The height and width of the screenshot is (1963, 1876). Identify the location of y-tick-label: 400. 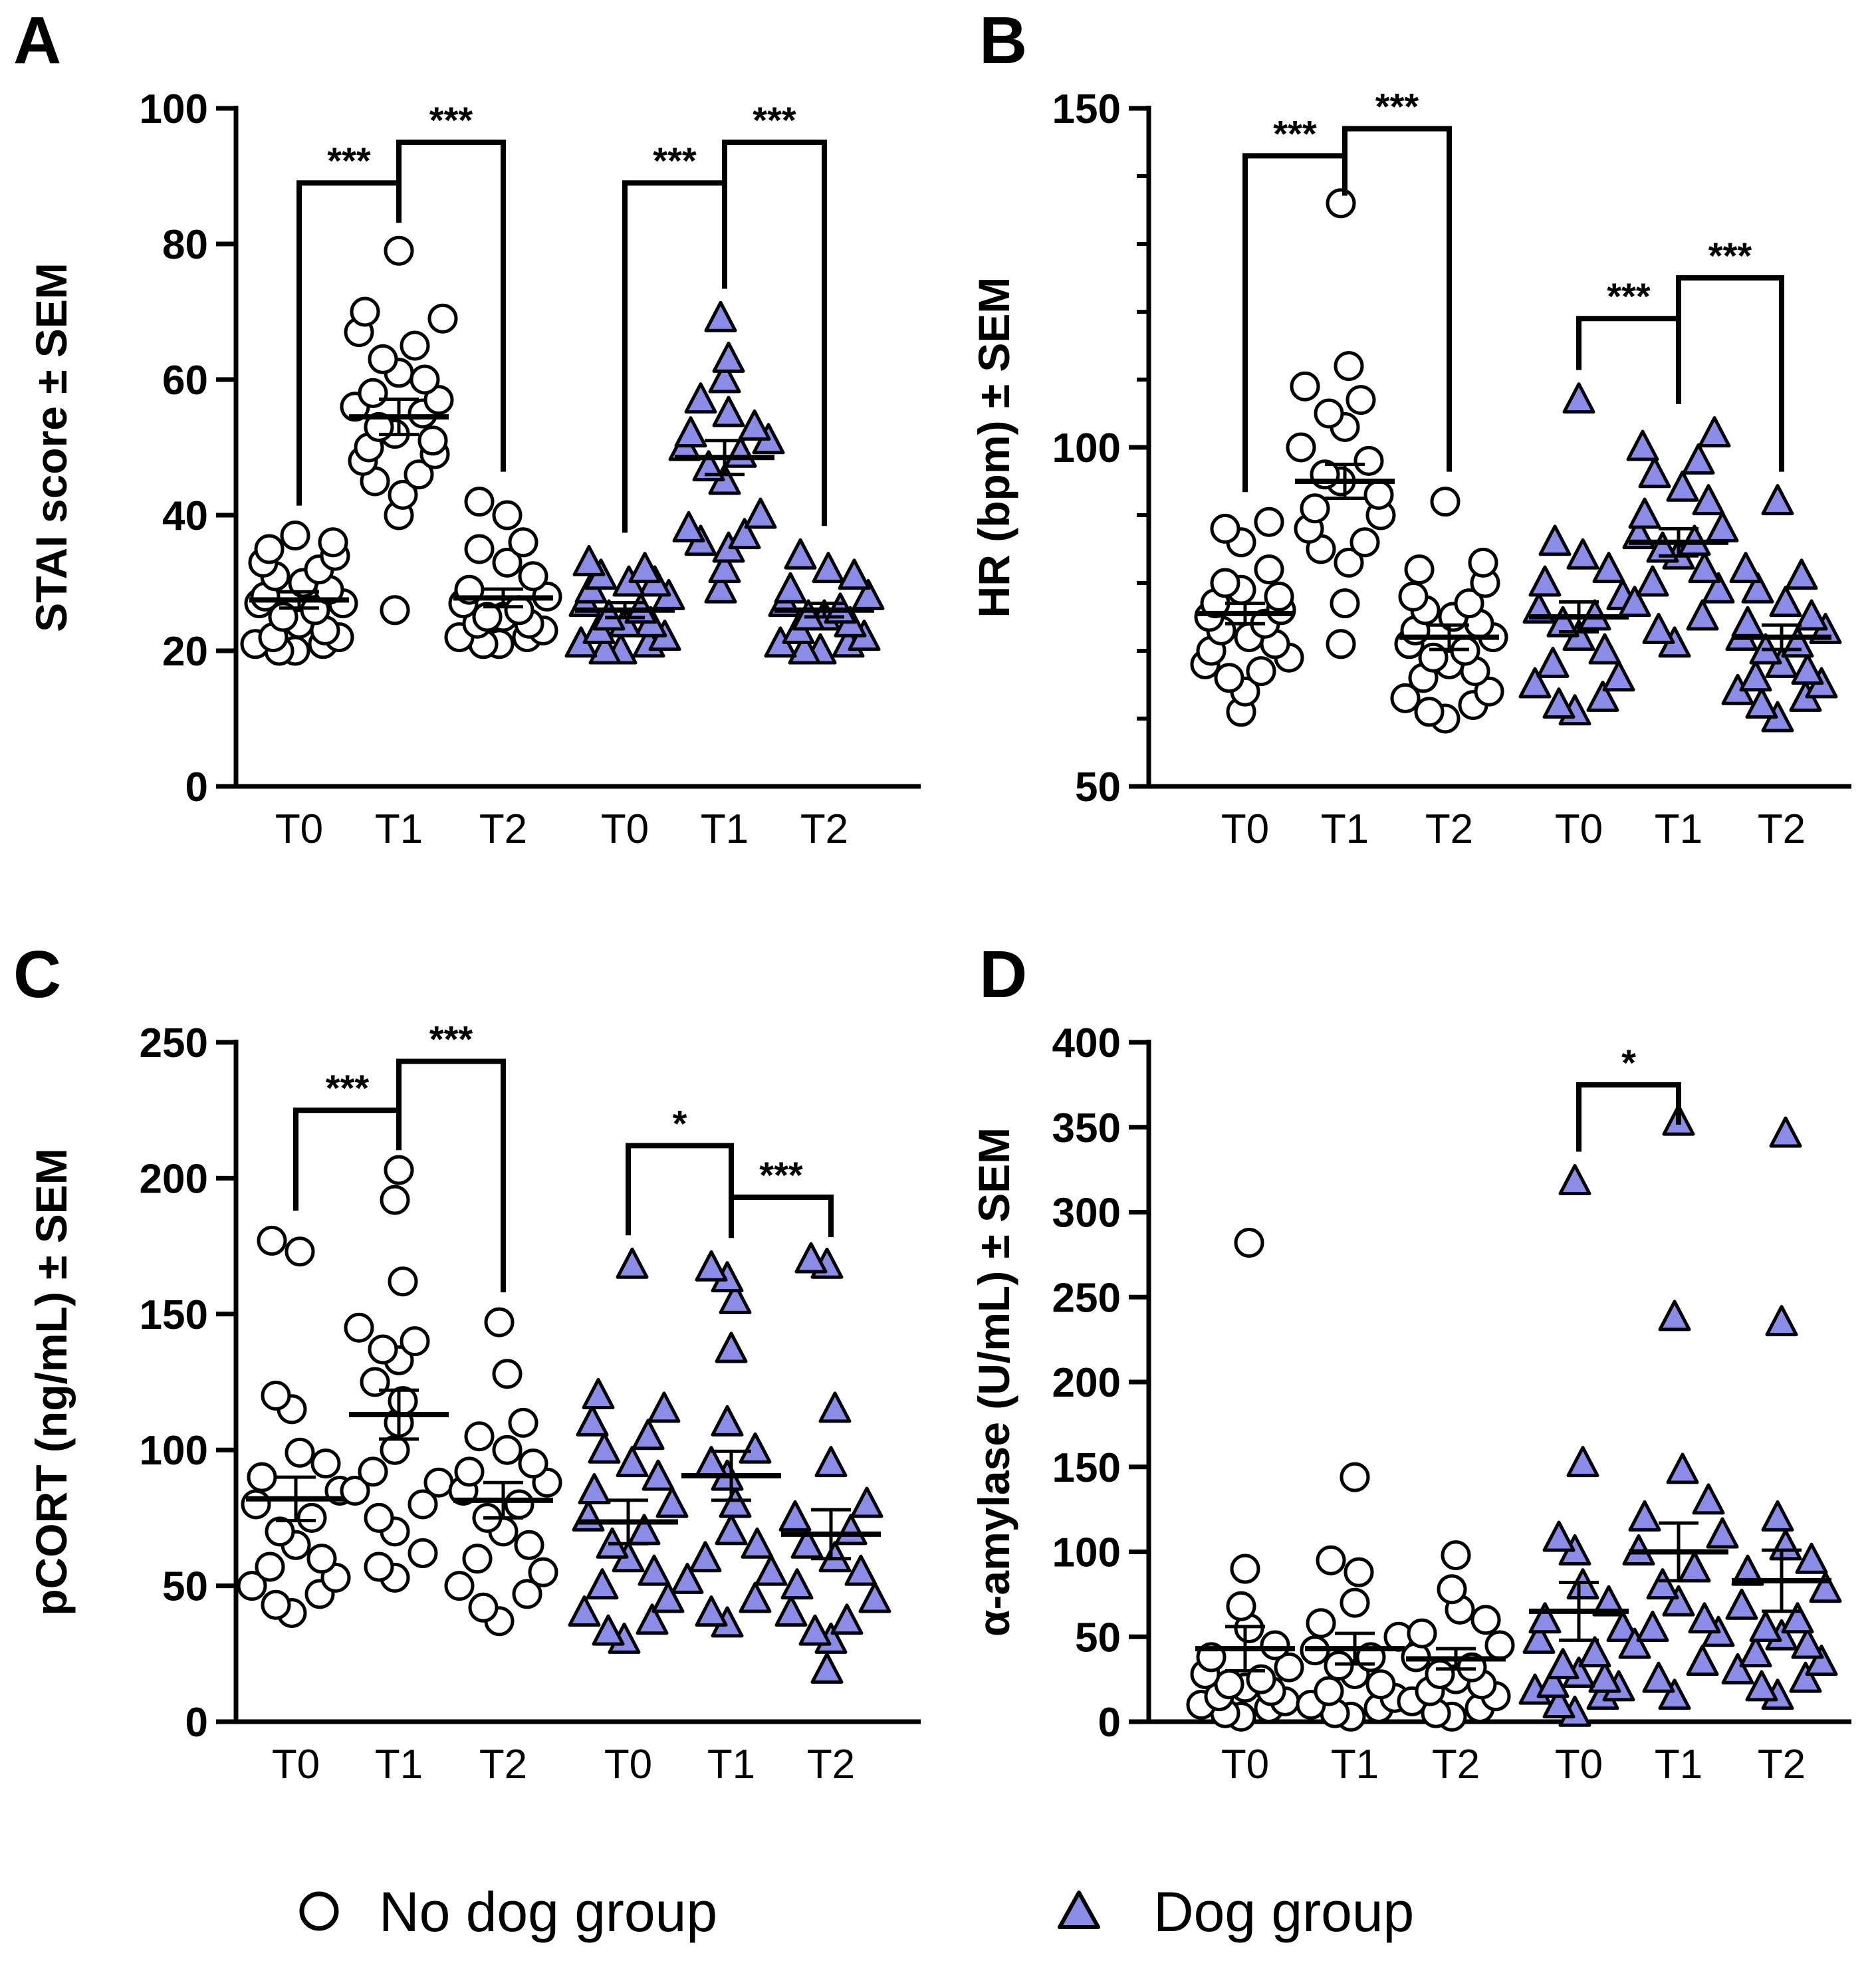
(1086, 1043).